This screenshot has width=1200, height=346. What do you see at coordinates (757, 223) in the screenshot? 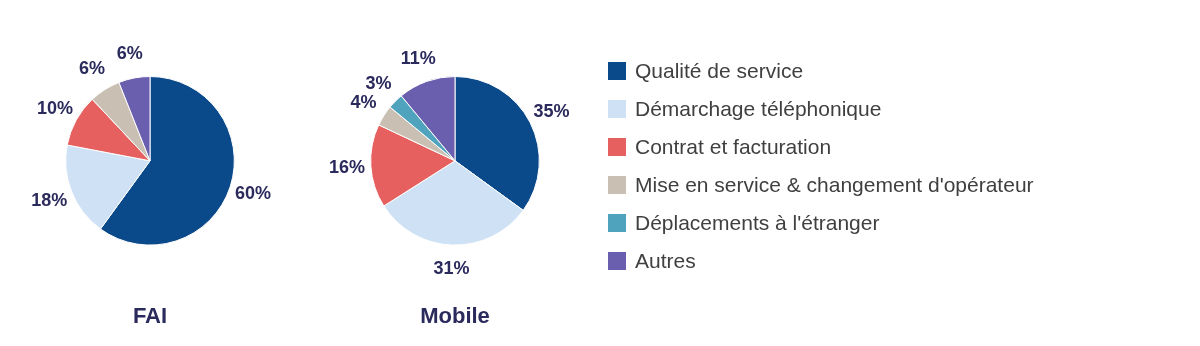
I see `legend-label: Déplacements à l'étranger` at bounding box center [757, 223].